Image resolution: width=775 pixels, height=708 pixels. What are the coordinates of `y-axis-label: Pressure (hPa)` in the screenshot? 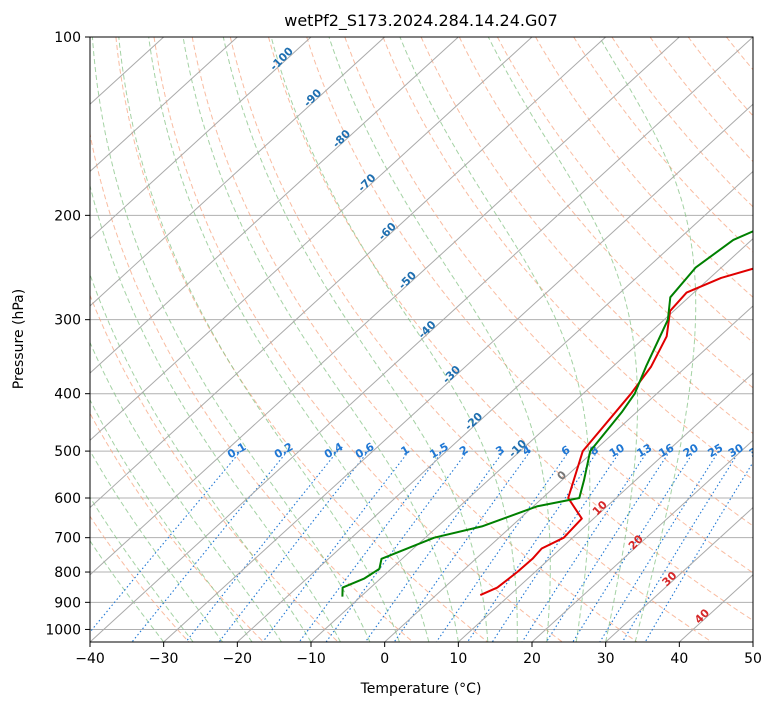 It's located at (19, 339).